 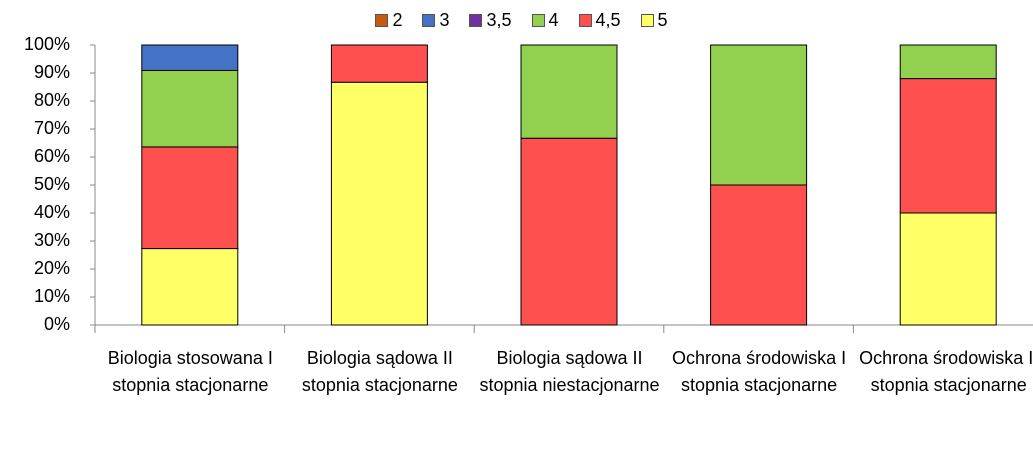 I want to click on y-tick-label: 30%, so click(x=52, y=240).